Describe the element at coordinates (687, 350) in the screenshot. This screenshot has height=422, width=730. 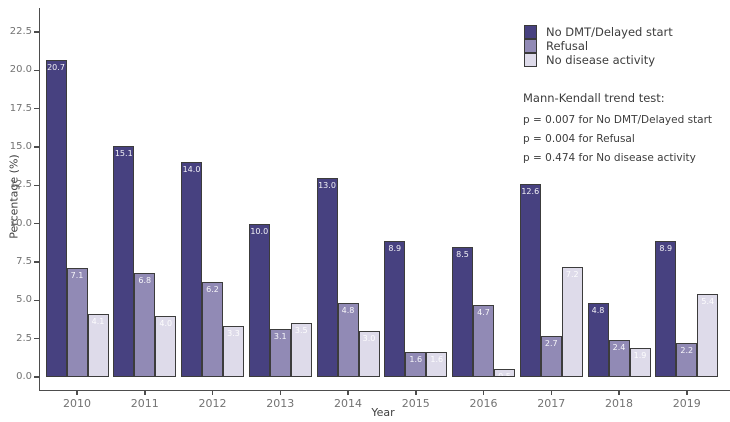
I see `bar-value-label: 2.2` at that location.